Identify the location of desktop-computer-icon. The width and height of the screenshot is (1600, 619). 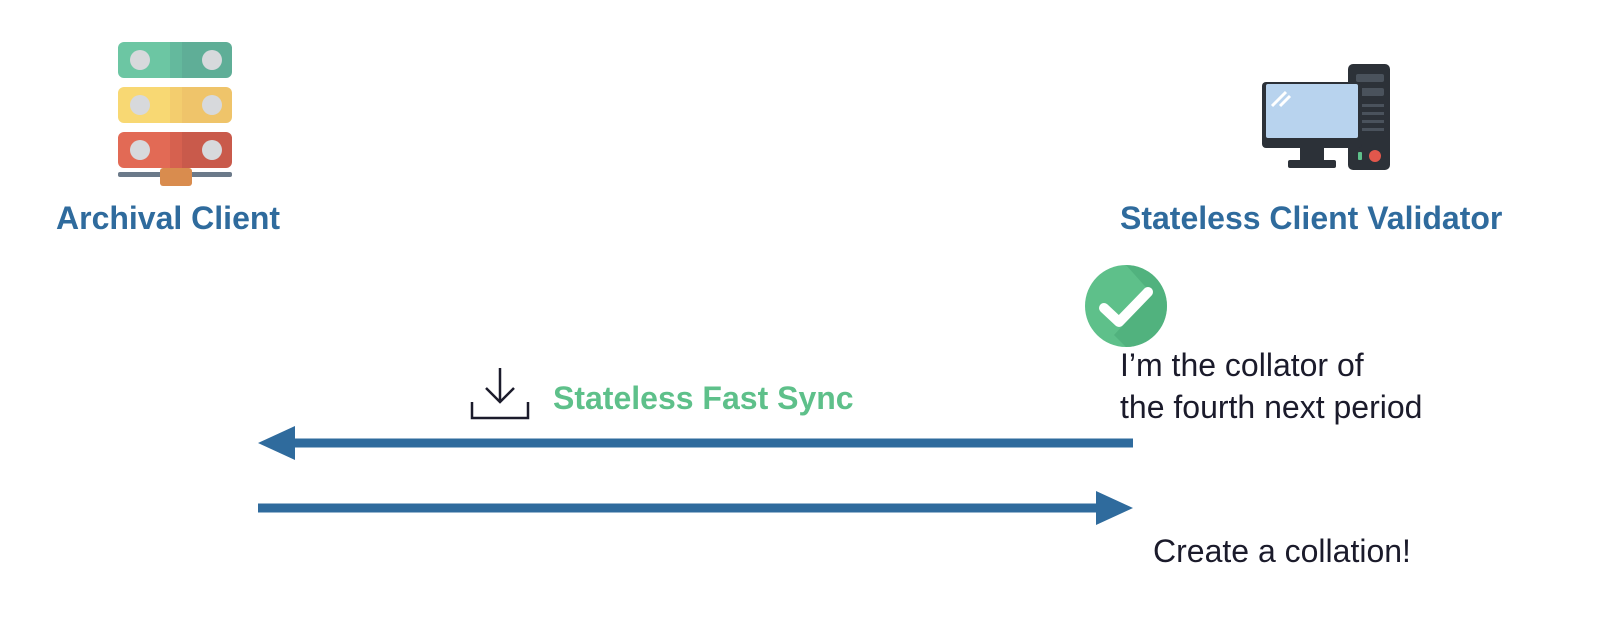
(1326, 117).